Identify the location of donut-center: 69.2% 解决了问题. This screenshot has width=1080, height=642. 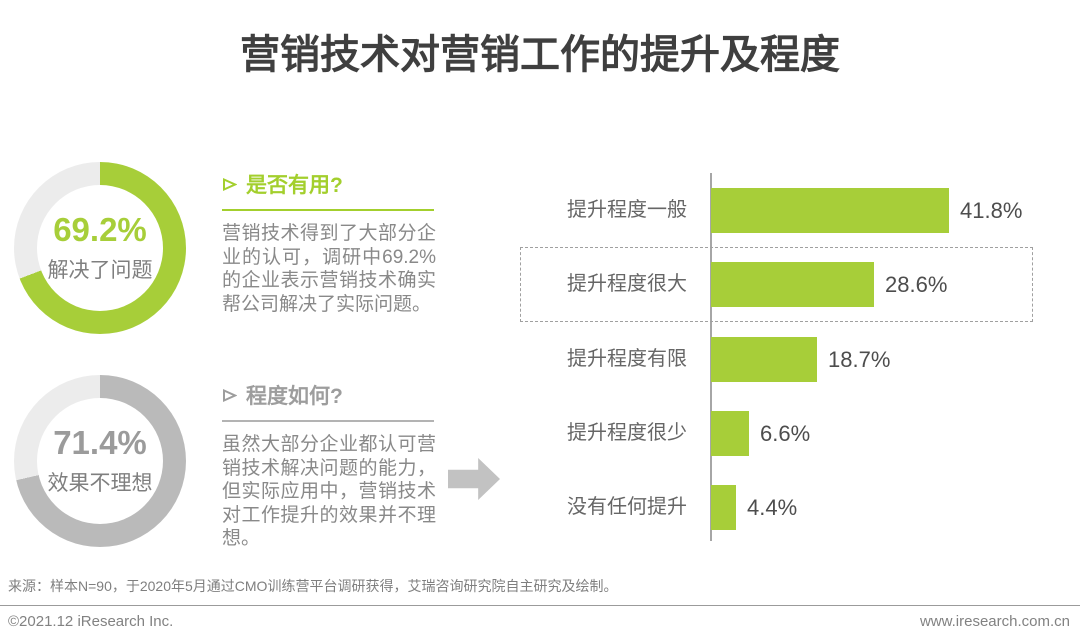
(100, 248).